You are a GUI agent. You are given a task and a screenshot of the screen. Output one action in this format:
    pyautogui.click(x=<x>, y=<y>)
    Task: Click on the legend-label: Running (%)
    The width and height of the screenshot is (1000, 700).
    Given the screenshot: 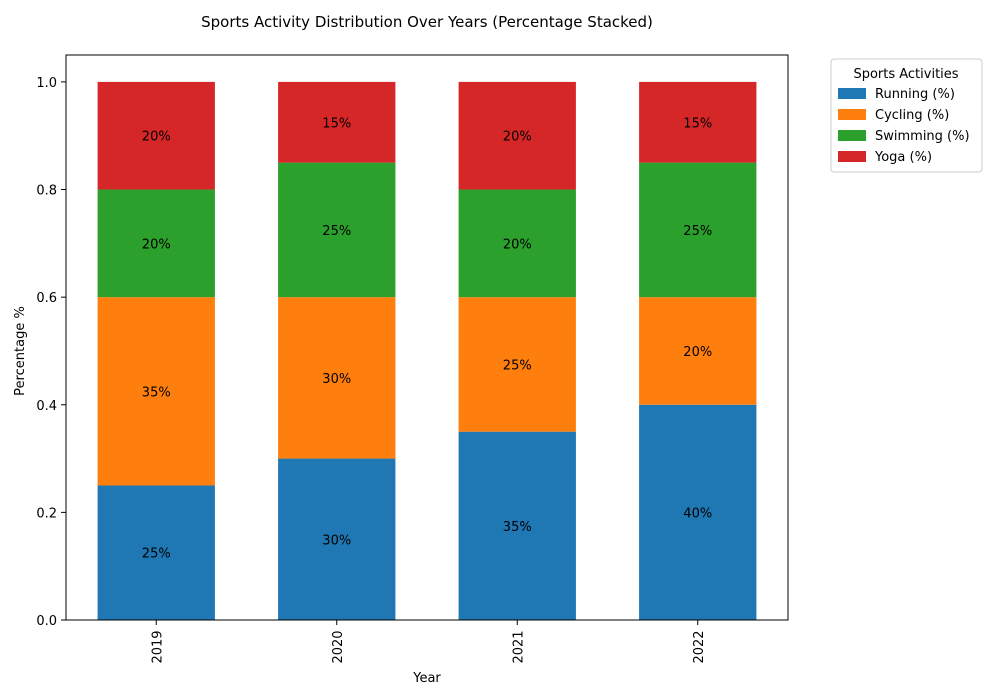 What is the action you would take?
    pyautogui.click(x=915, y=94)
    